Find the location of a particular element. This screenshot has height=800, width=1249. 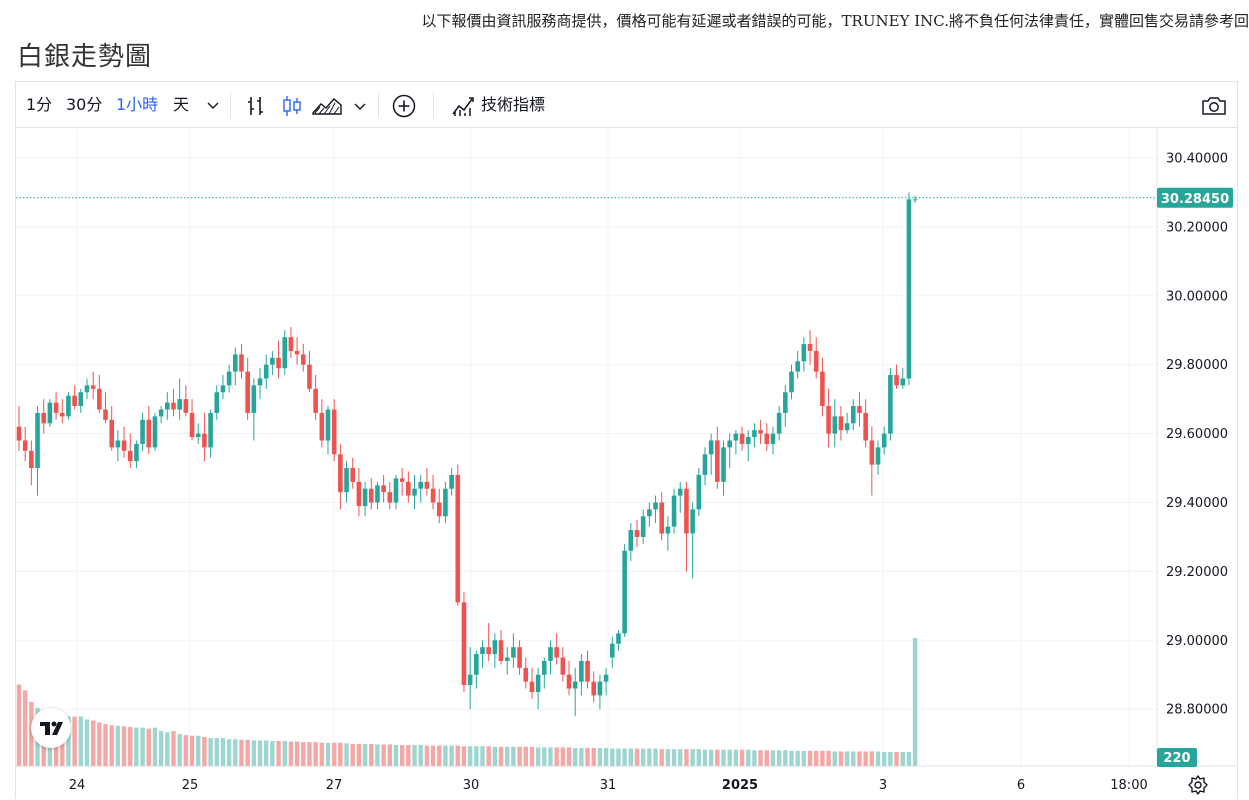

tradingview-logo is located at coordinates (51, 728).